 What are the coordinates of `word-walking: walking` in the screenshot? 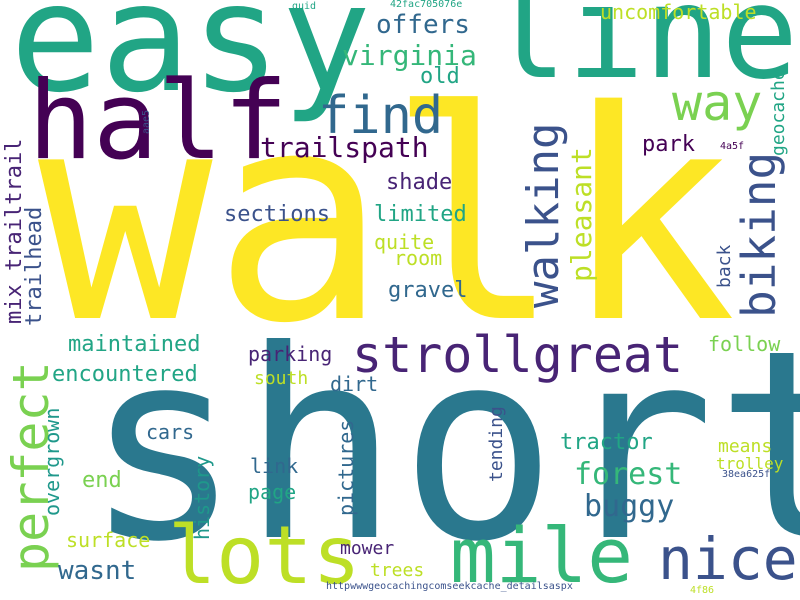 It's located at (543, 215).